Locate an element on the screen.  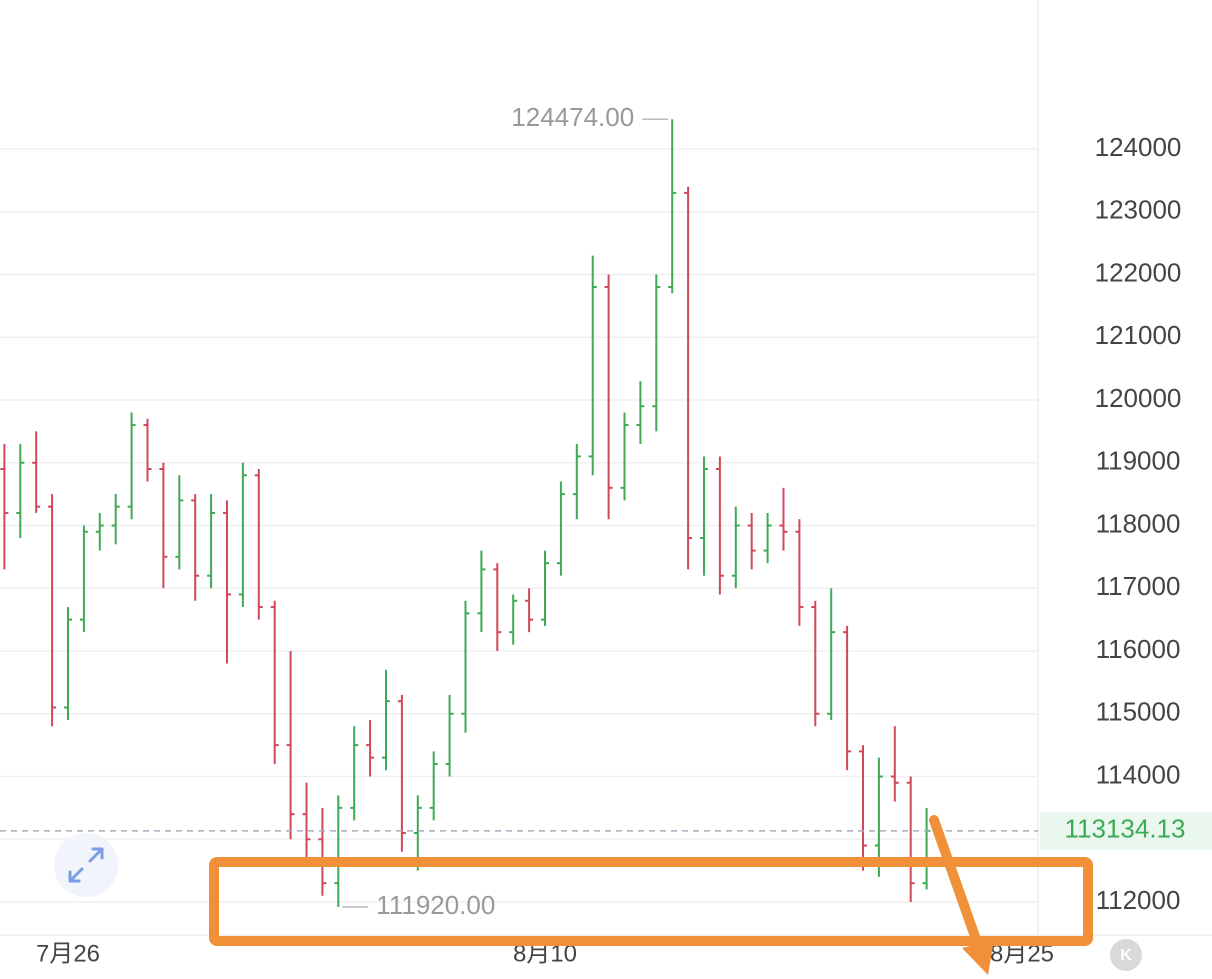
k-button-bg is located at coordinates (1126, 955).